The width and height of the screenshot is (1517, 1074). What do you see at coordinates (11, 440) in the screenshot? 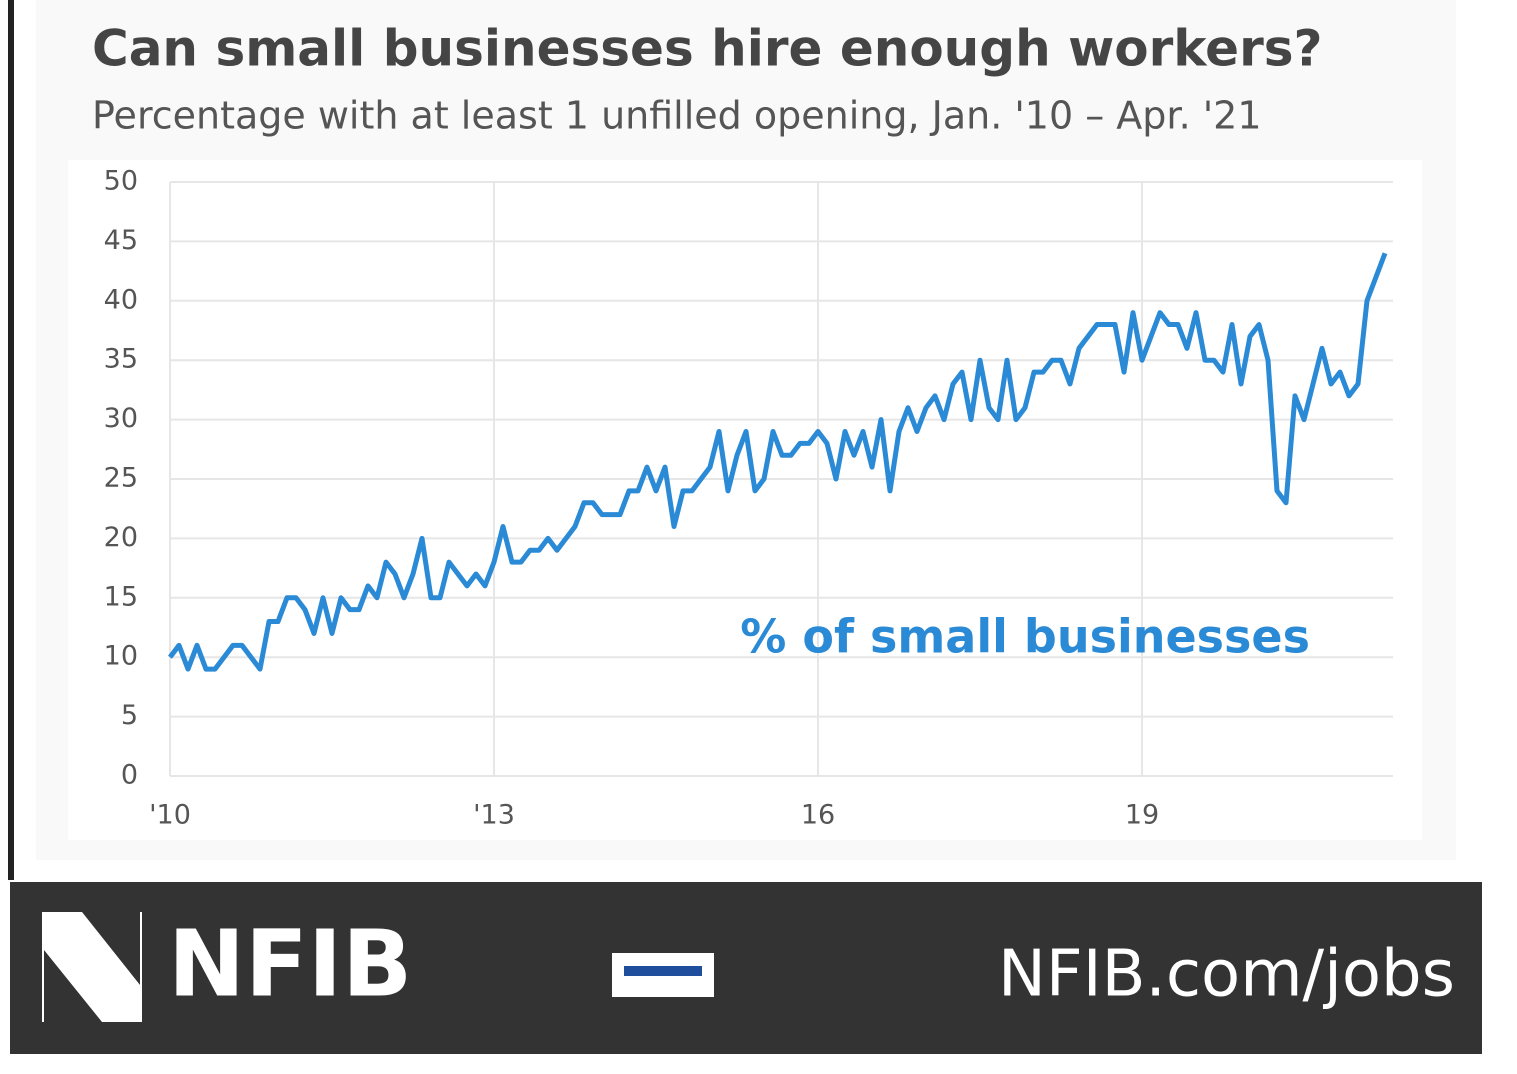
I see `left-border` at bounding box center [11, 440].